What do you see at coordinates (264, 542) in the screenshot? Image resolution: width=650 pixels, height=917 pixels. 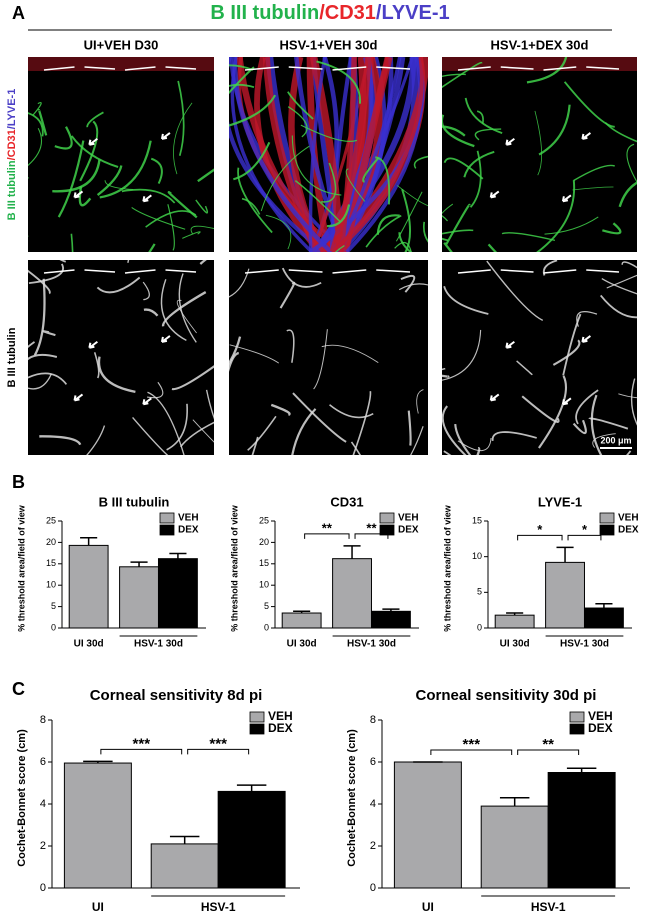 I see `y-tick-label: 20` at bounding box center [264, 542].